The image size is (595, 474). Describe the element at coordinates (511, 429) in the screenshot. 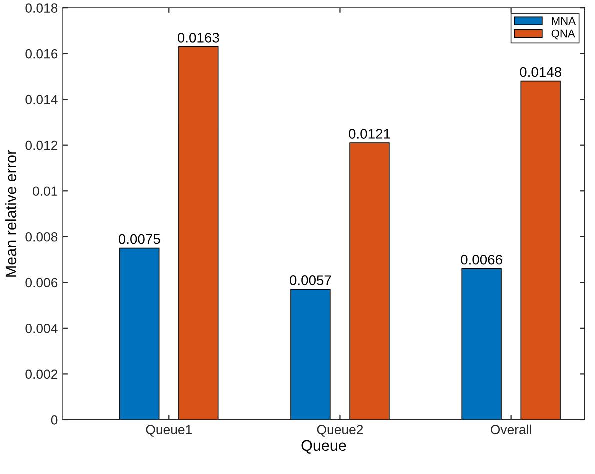

I see `x-tick-label: Overall` at that location.